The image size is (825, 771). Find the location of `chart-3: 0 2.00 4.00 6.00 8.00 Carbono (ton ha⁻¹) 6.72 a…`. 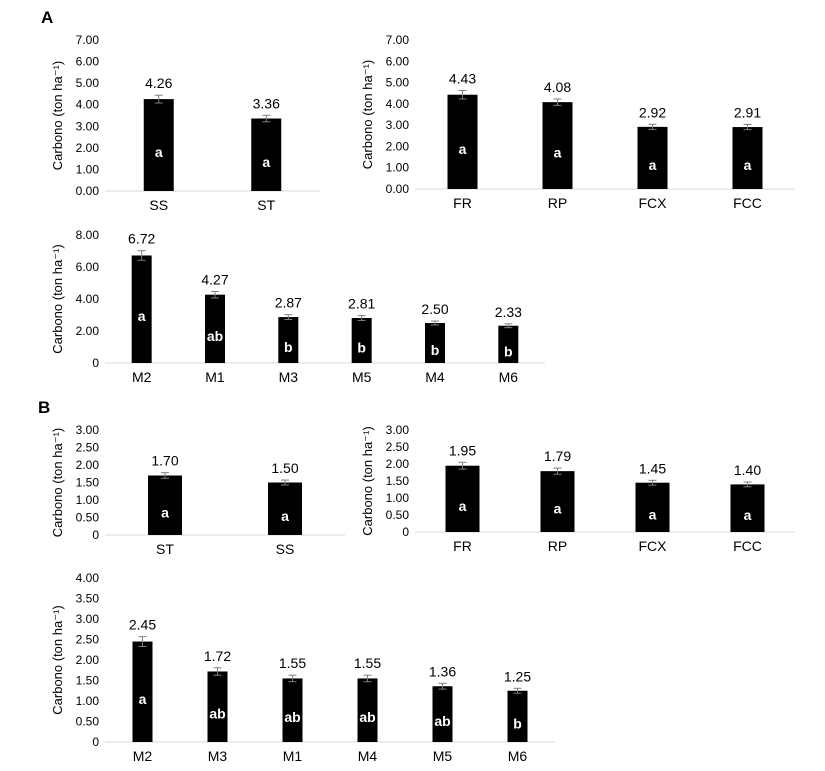

chart-3: 0 2.00 4.00 6.00 8.00 Carbono (ton ha⁻¹) 6.72 a… is located at coordinates (297, 306).